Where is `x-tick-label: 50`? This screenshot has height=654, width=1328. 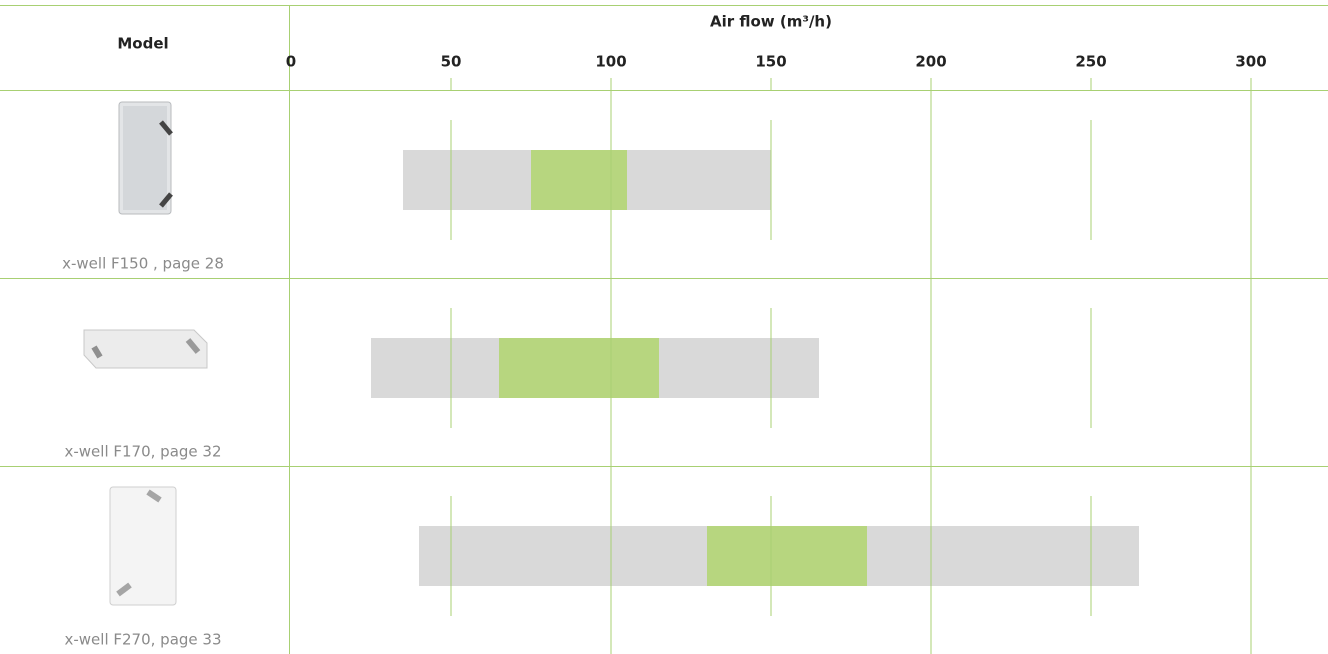
x-tick-label: 50 is located at coordinates (451, 62).